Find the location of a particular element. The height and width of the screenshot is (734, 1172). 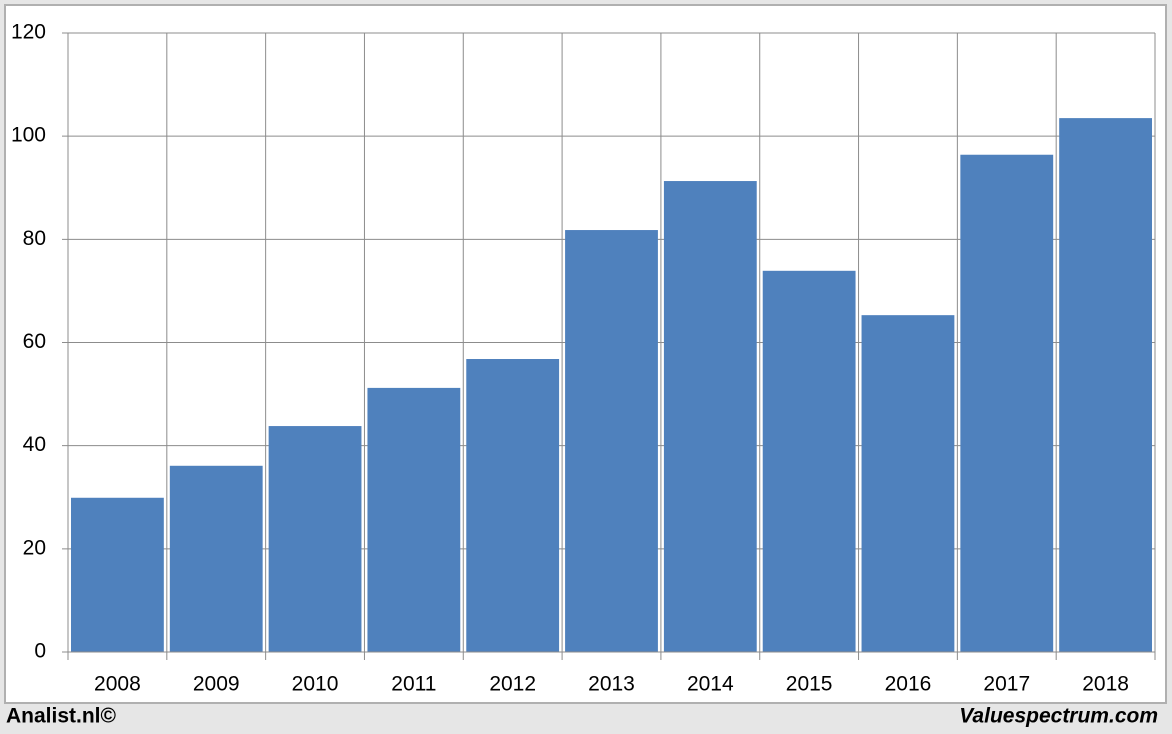

source-right: Valuespectrum.com is located at coordinates (1058, 716).